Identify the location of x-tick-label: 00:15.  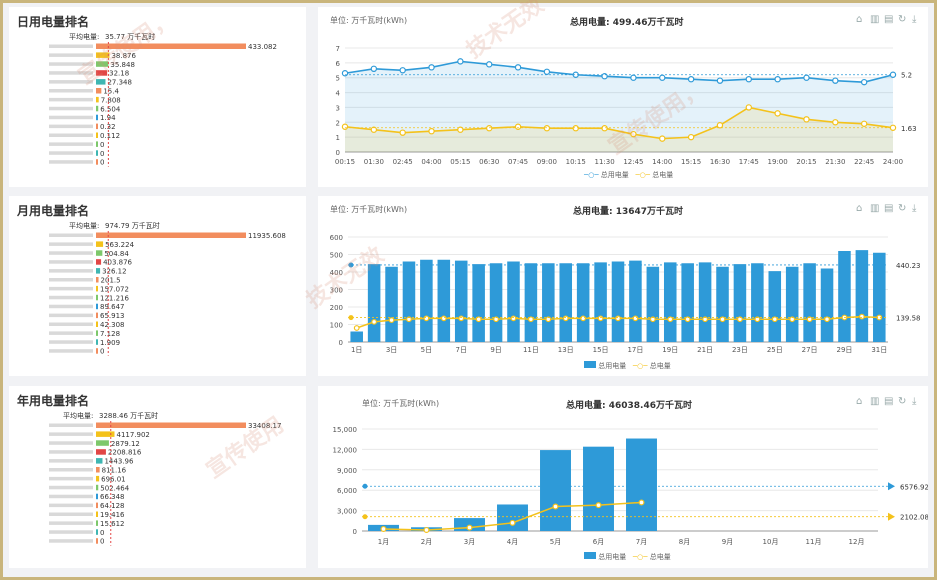
(345, 162).